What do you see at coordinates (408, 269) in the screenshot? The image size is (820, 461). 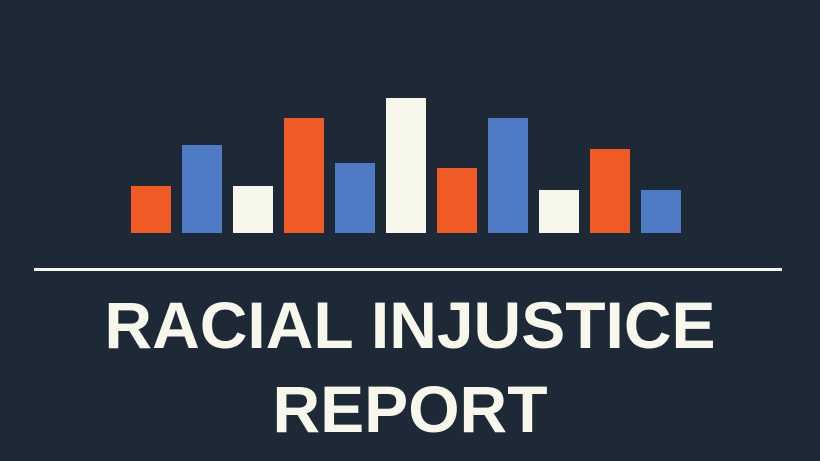 I see `divider-line` at bounding box center [408, 269].